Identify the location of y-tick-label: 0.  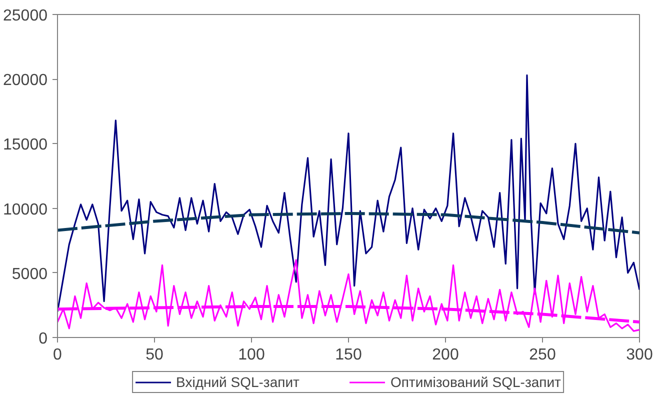
(43, 339).